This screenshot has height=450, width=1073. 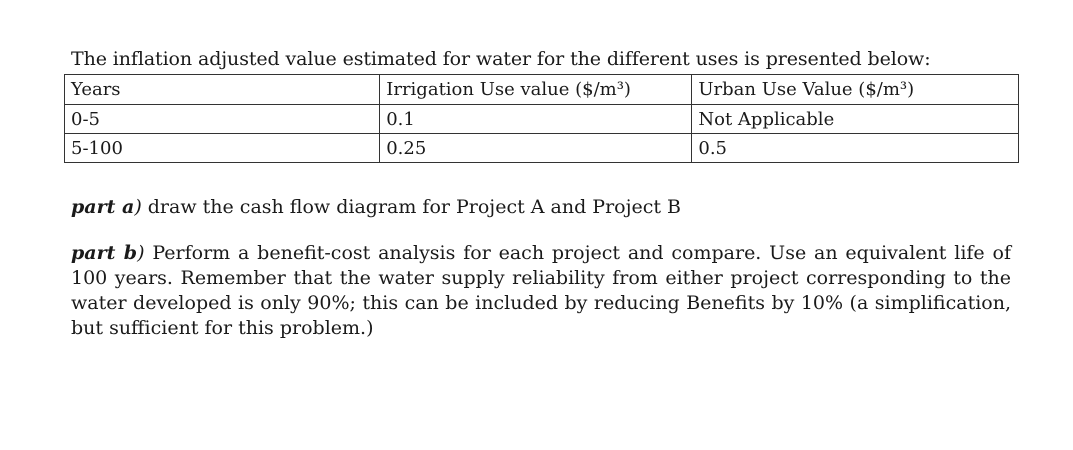 I want to click on cell-years: 0-5, so click(x=222, y=119).